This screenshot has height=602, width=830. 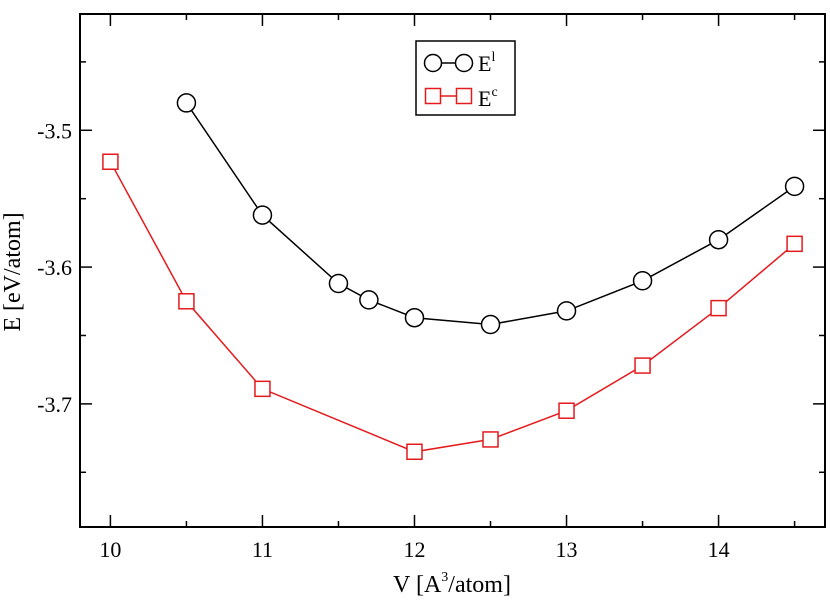 I want to click on legend-el-base: E, so click(x=484, y=63).